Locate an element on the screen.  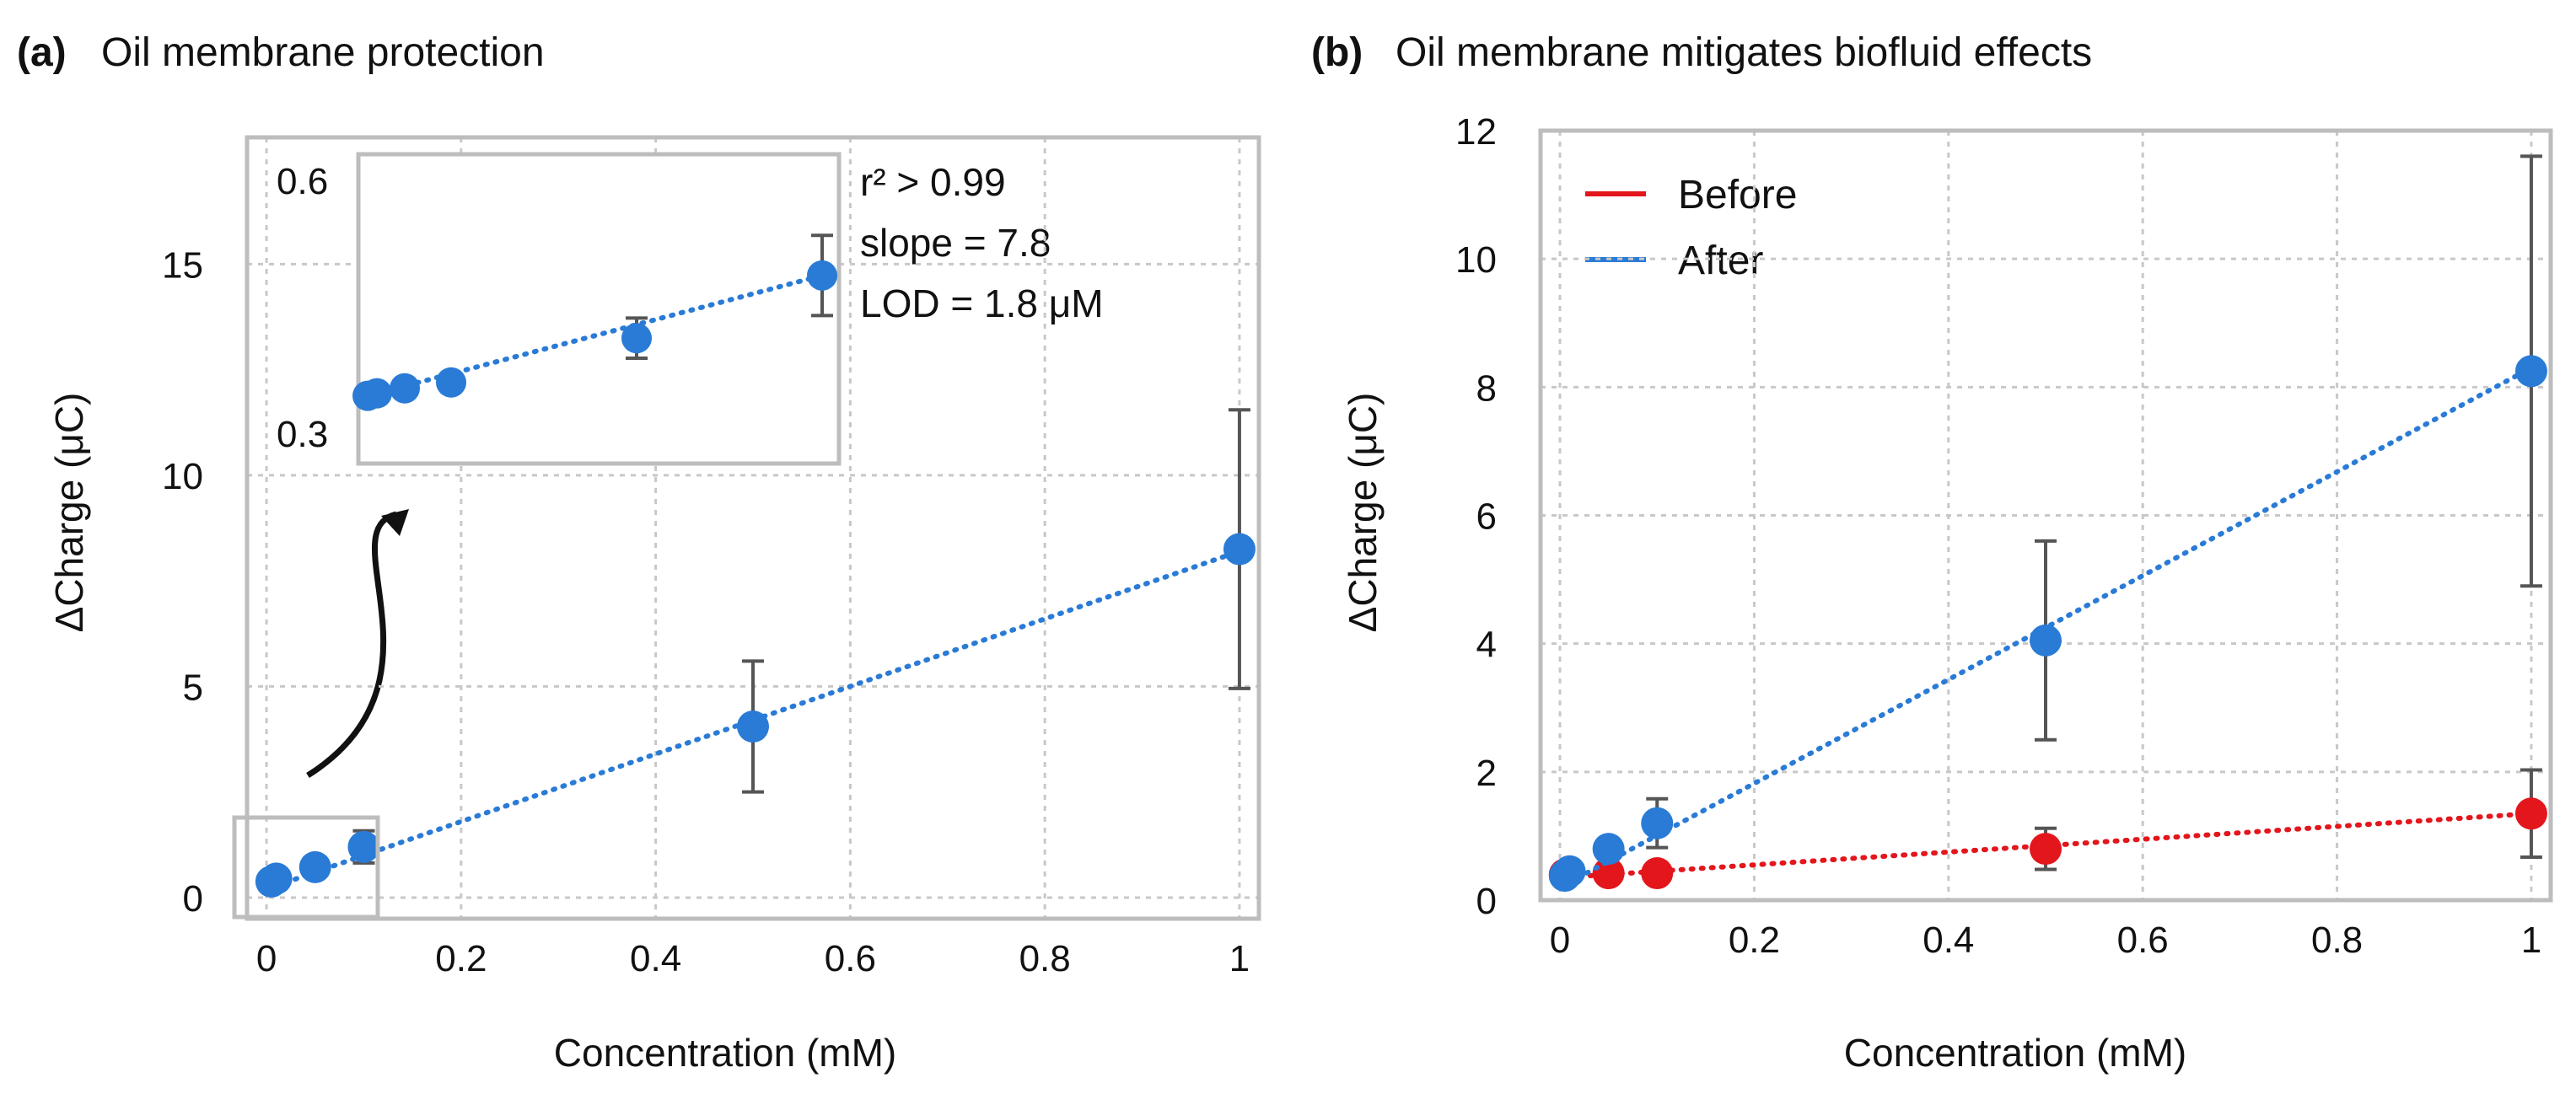
panel-b-ylabel: ΔCharge (μC) is located at coordinates (1363, 513).